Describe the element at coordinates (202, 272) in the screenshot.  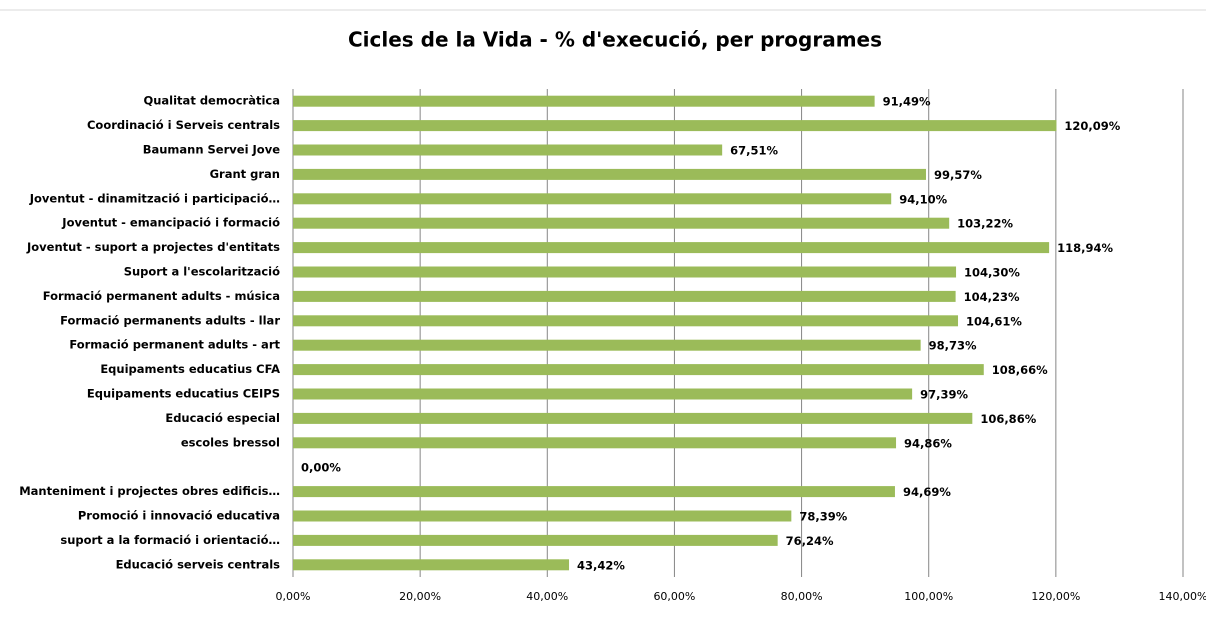
I see `y-tick-label: Suport a l'escolarització` at that location.